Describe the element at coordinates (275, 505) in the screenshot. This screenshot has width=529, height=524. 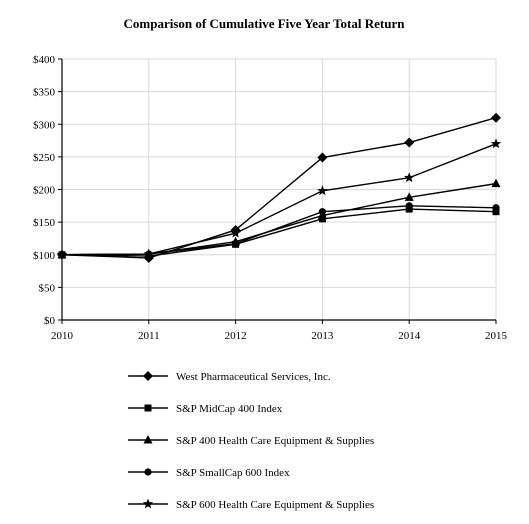
I see `legend-label: S&P 600 Health Care Equipment & Supplies` at that location.